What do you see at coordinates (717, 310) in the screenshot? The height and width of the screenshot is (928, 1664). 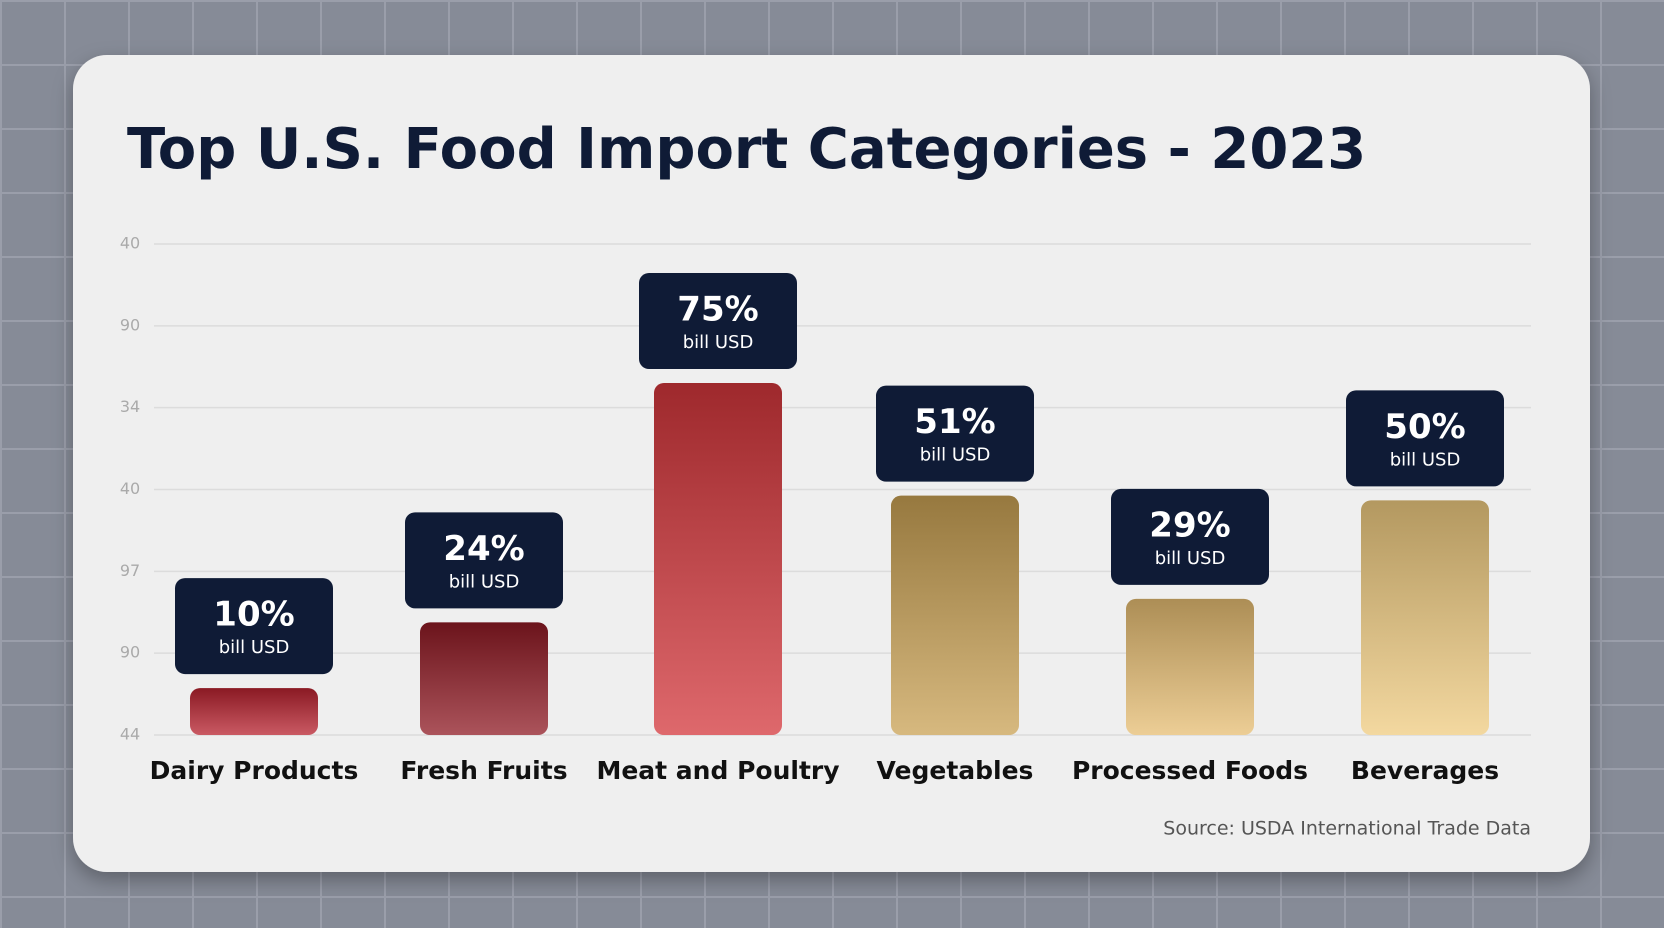 I see `value-label: 75%` at bounding box center [717, 310].